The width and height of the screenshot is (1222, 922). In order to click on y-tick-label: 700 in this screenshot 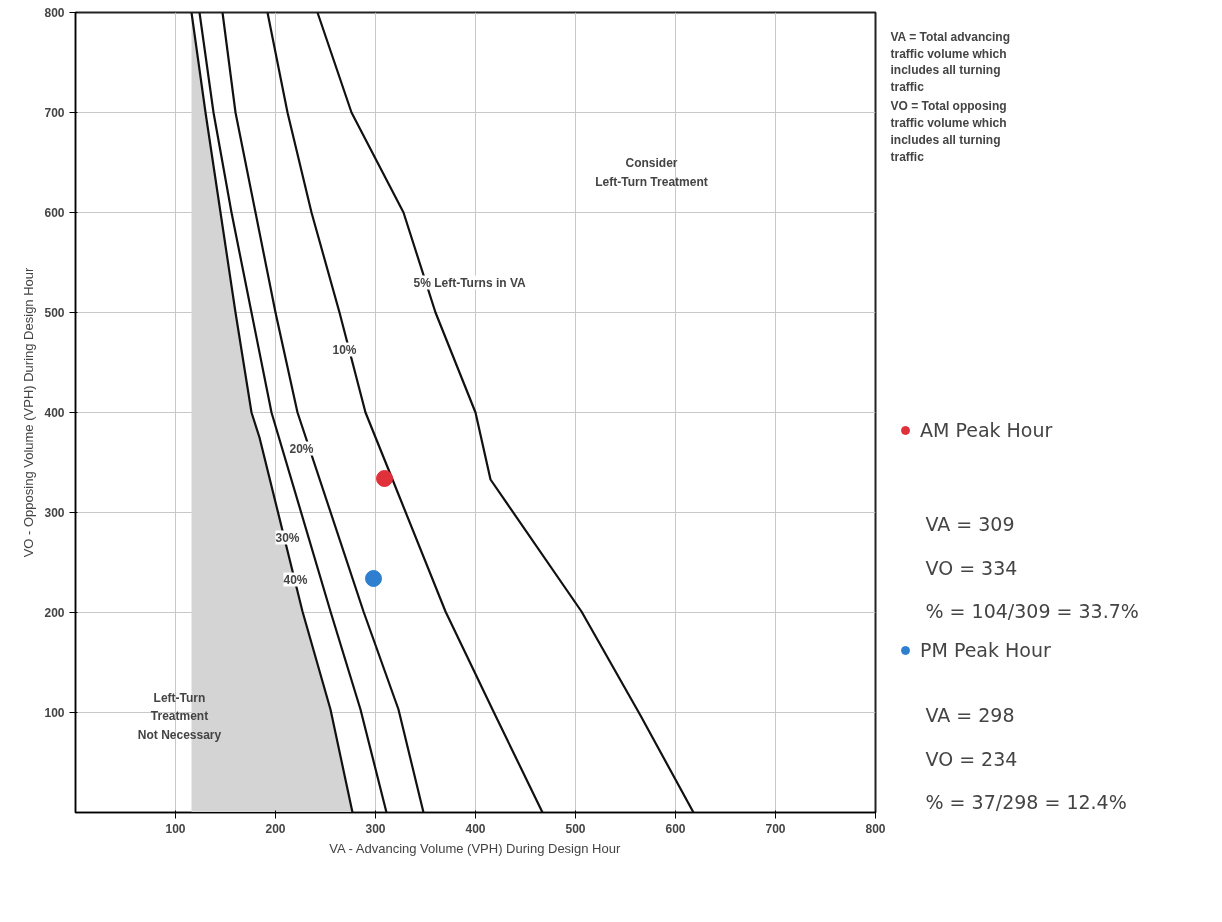, I will do `click(54, 113)`.